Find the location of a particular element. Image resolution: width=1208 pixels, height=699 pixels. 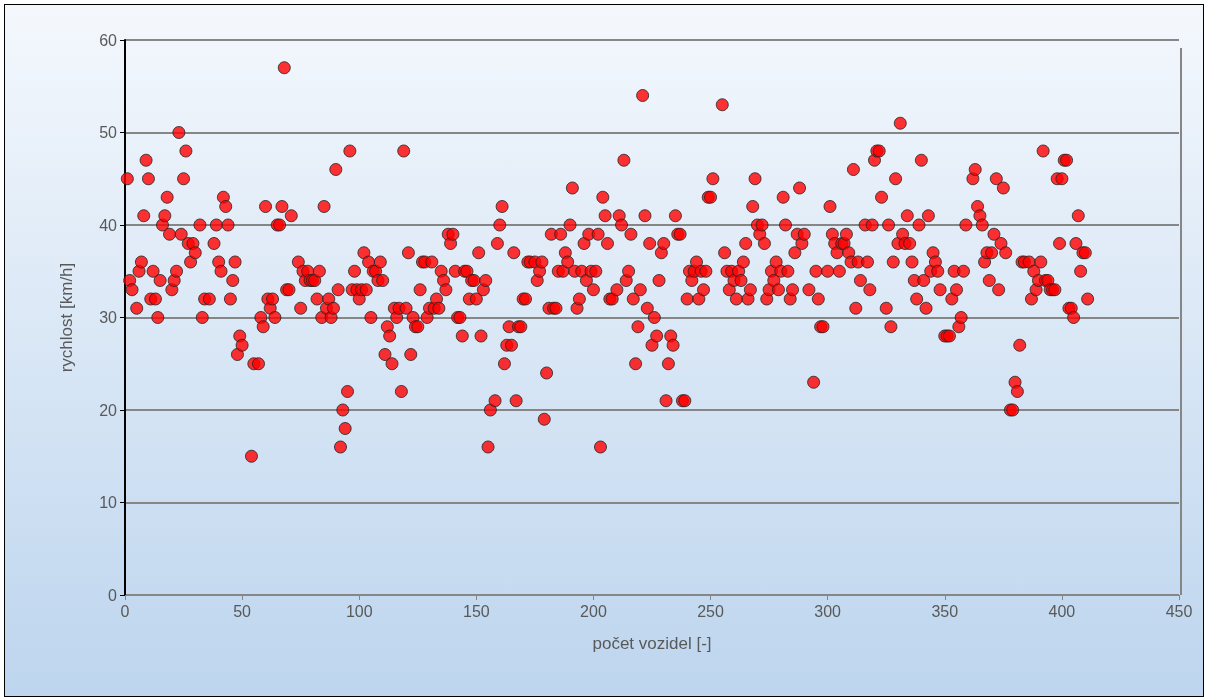

x-tick-label: 350 is located at coordinates (945, 611).